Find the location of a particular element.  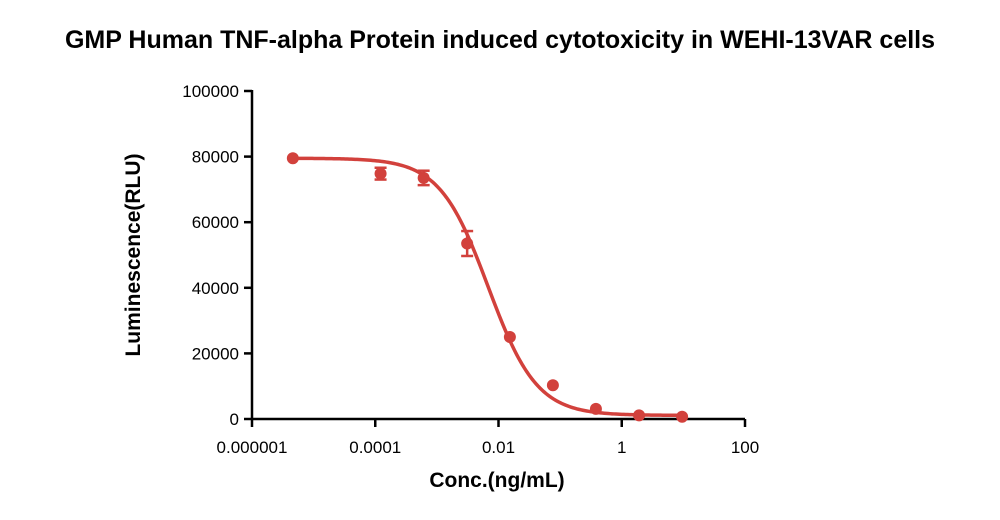

y-axis-label: Luminescence(RLU) is located at coordinates (133, 254).